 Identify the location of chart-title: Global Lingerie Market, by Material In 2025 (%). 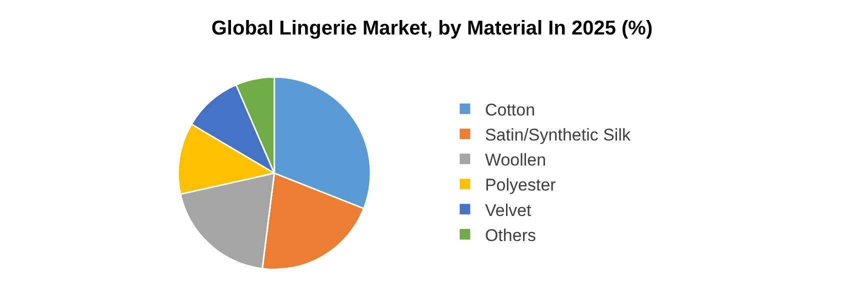
(432, 29).